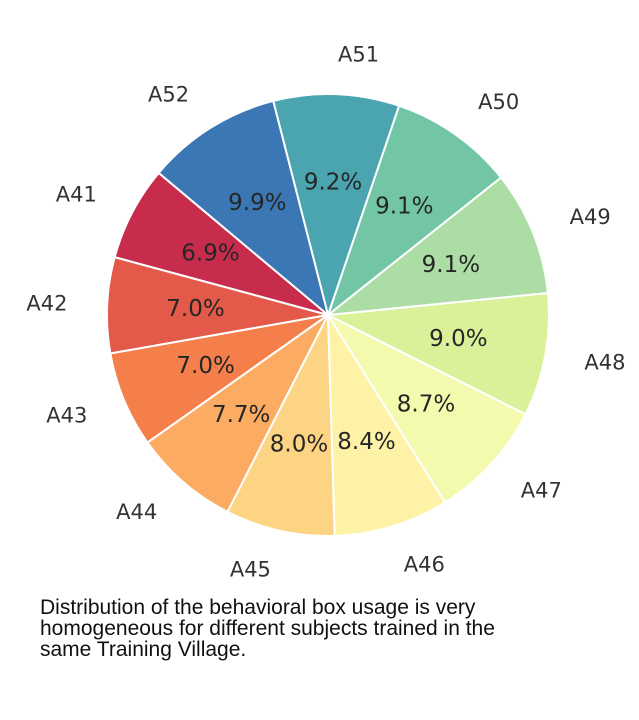 This screenshot has height=720, width=639. Describe the element at coordinates (241, 415) in the screenshot. I see `slice-percent-a44: 7.7%` at that location.